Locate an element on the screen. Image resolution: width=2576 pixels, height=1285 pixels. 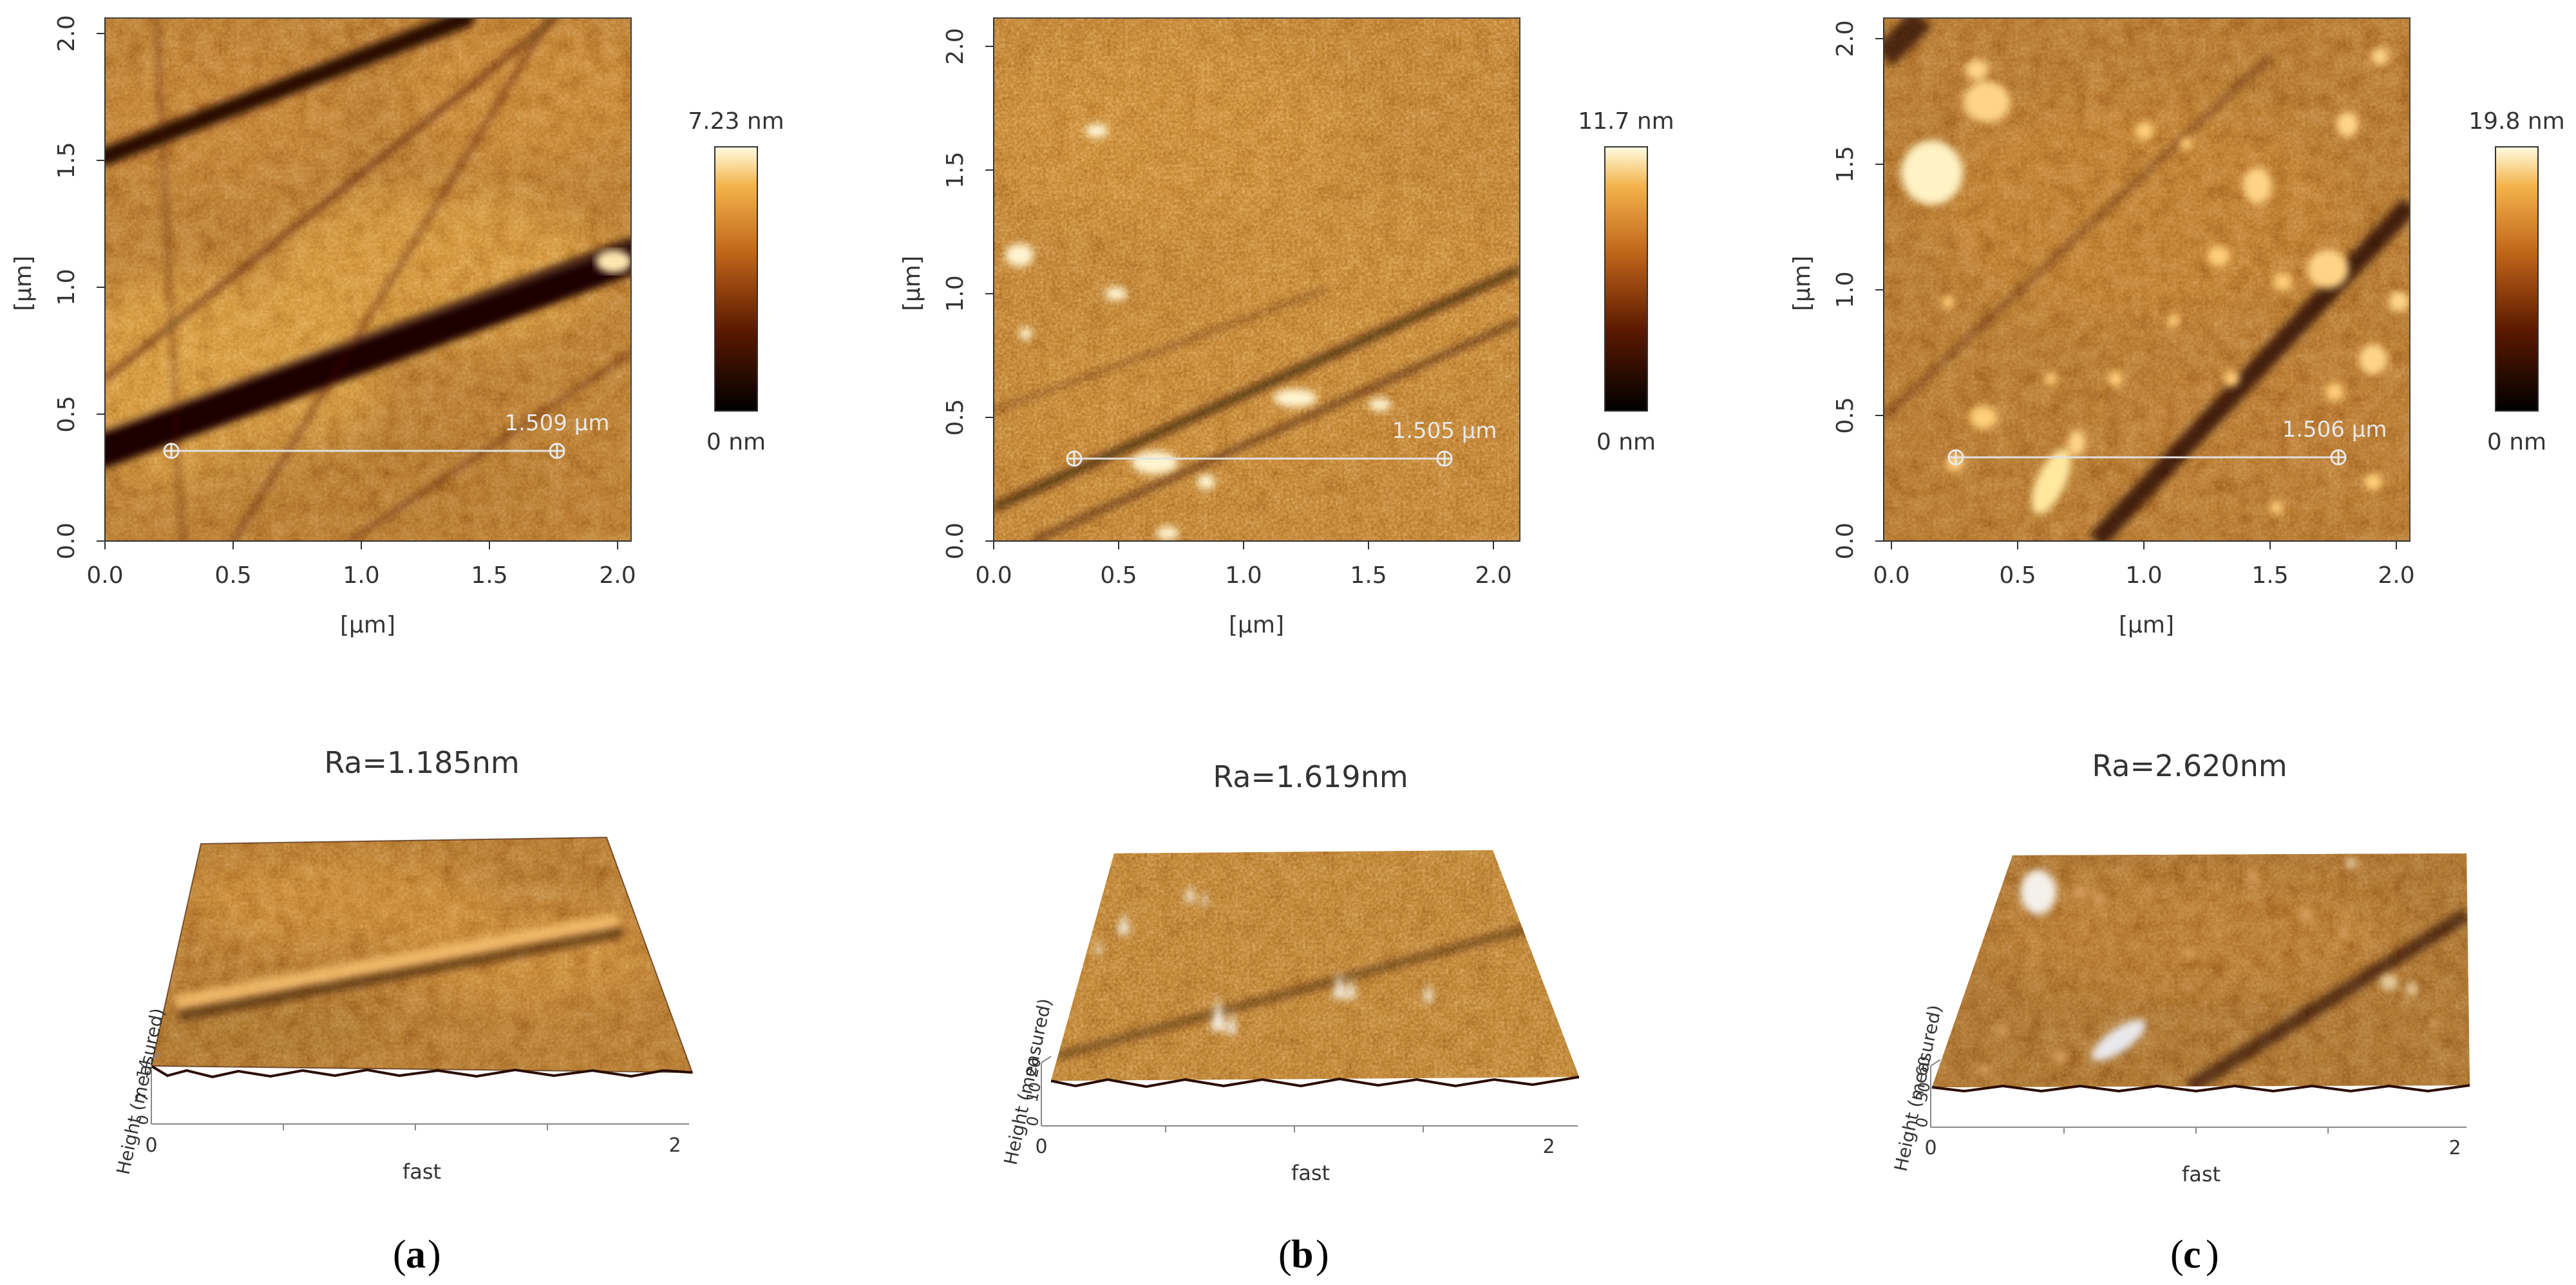
panel-a-y-axis: 0.0 0.5 1.0 1.5 2.0 [µm] is located at coordinates (58, 288).